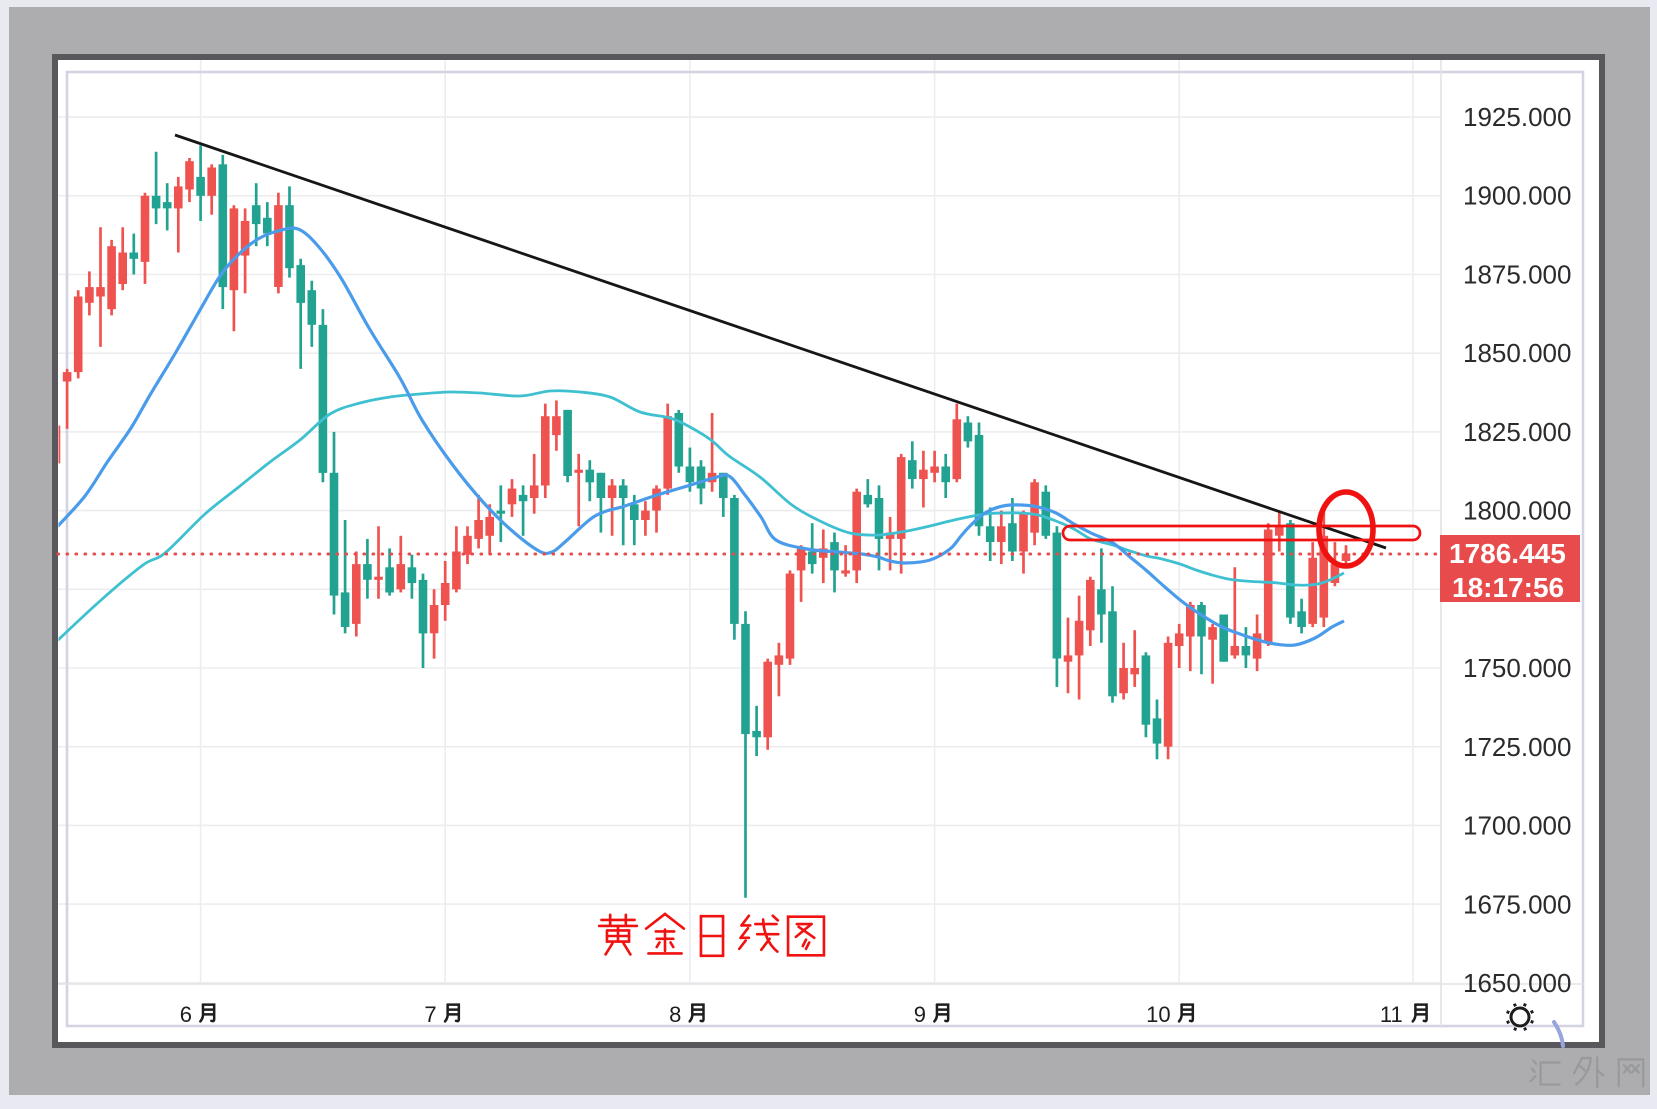 This screenshot has width=1657, height=1109. What do you see at coordinates (186, 1014) in the screenshot?
I see `svg-text: 6` at bounding box center [186, 1014].